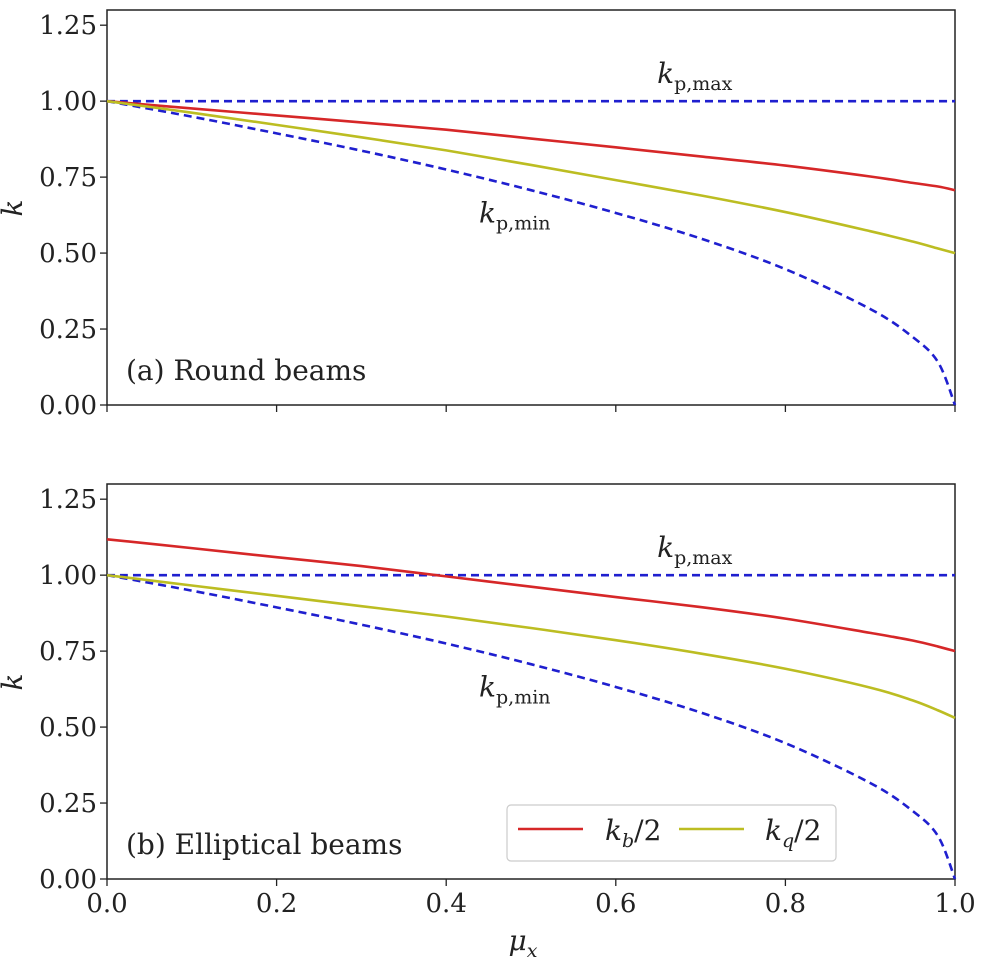 The width and height of the screenshot is (982, 966). Describe the element at coordinates (14, 682) in the screenshot. I see `y-axis-label-b: k` at that location.